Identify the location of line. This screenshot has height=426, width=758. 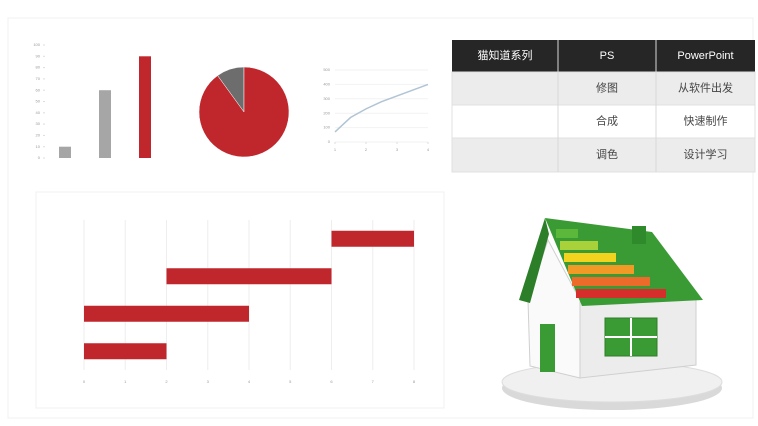
(381, 108).